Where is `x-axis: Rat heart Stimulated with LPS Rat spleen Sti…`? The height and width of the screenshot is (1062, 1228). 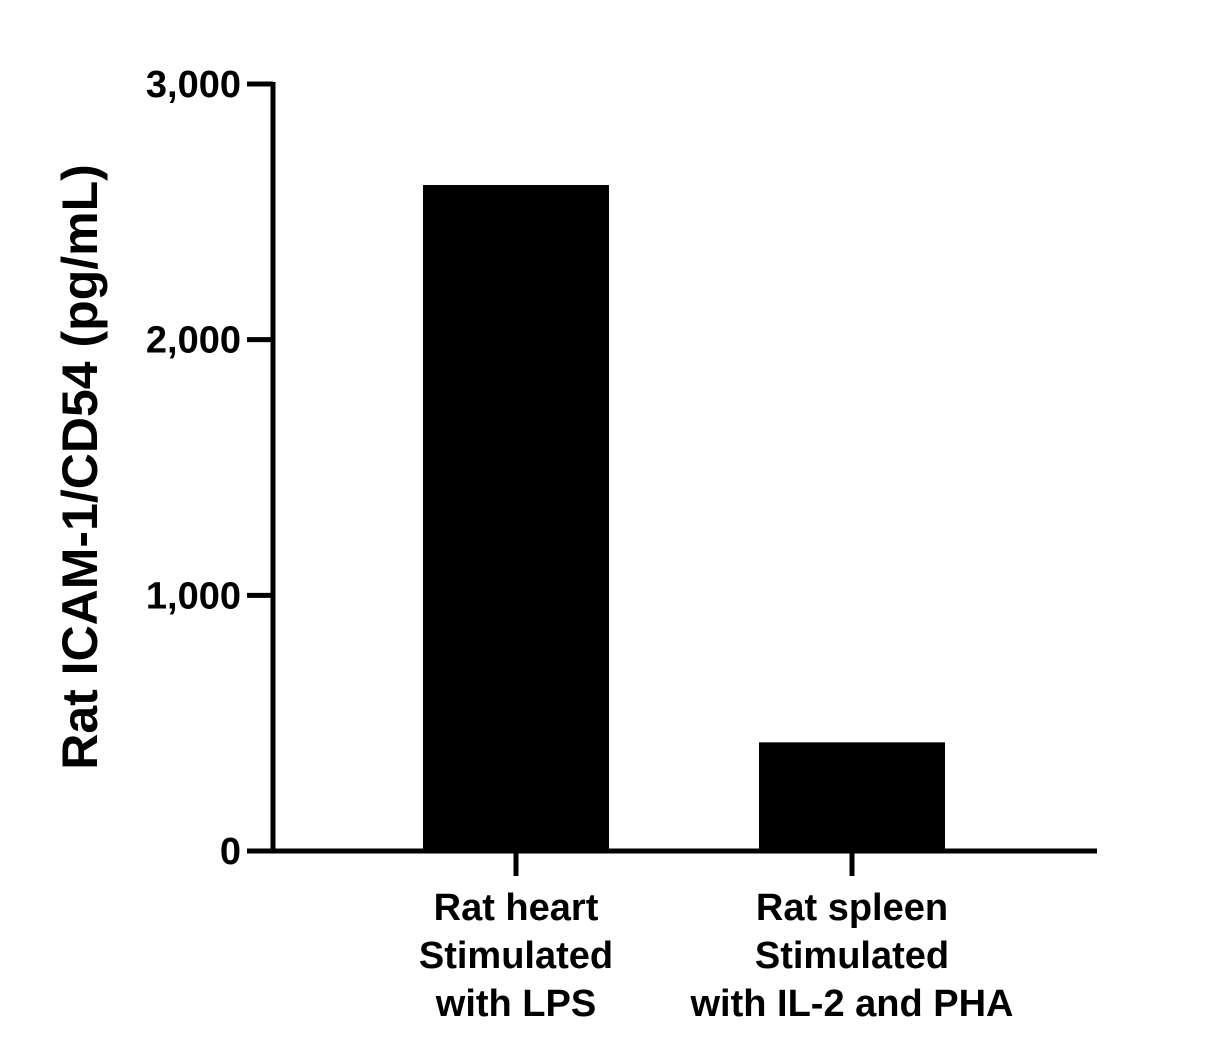 x-axis: Rat heart Stimulated with LPS Rat spleen Sti… is located at coordinates (683, 936).